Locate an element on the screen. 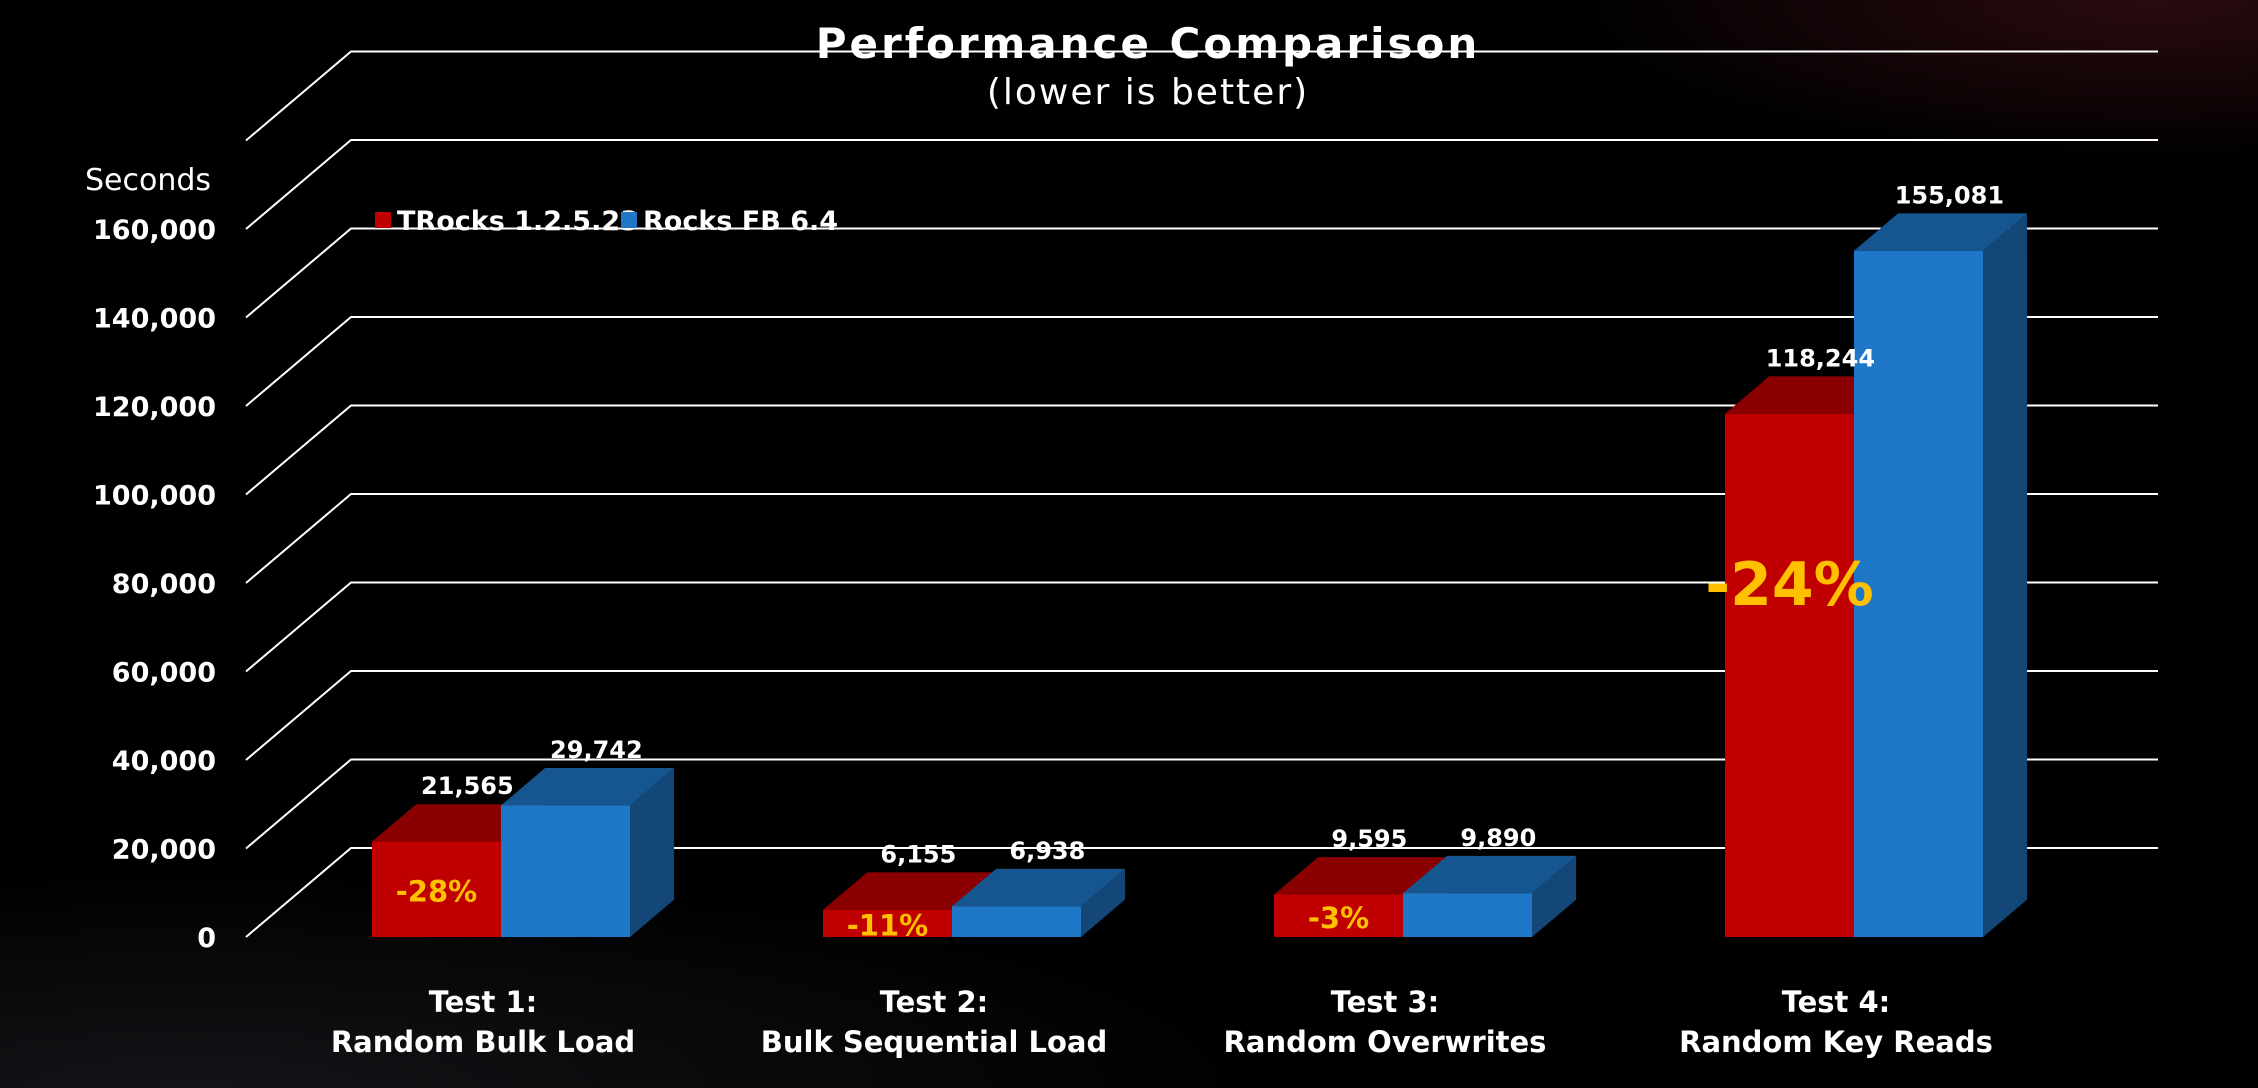 This screenshot has height=1088, width=2258. percent-annotation: -24% is located at coordinates (1789, 585).